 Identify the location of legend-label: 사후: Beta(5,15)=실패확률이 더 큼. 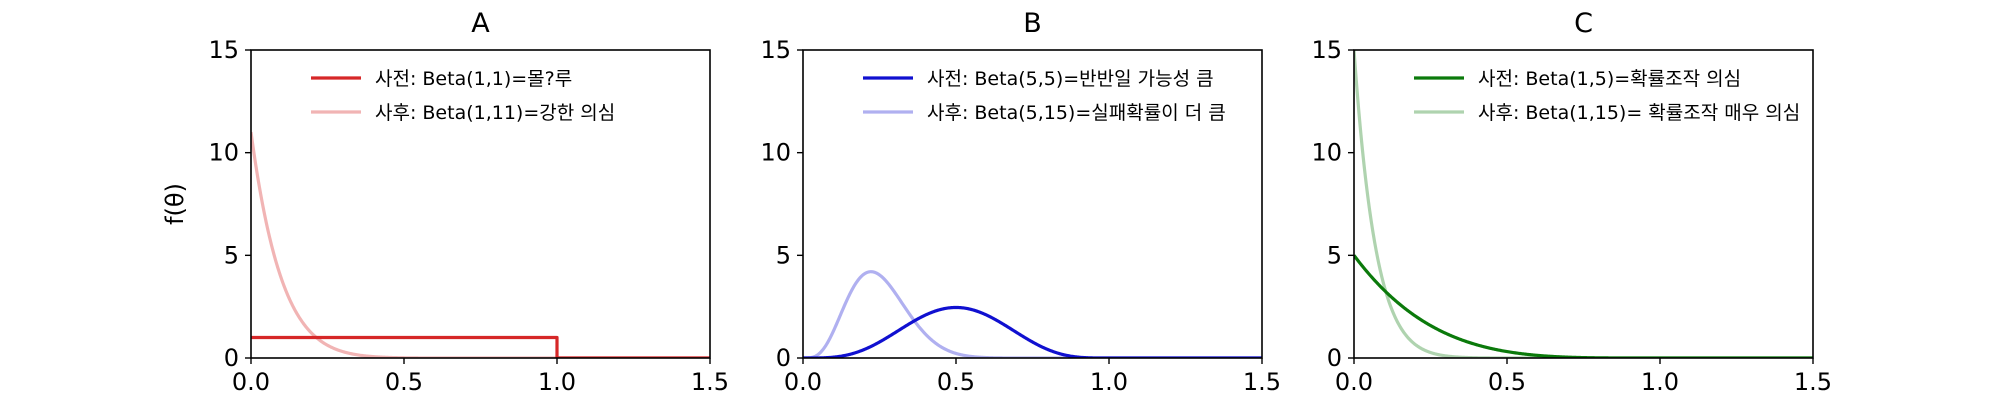
(1076, 113).